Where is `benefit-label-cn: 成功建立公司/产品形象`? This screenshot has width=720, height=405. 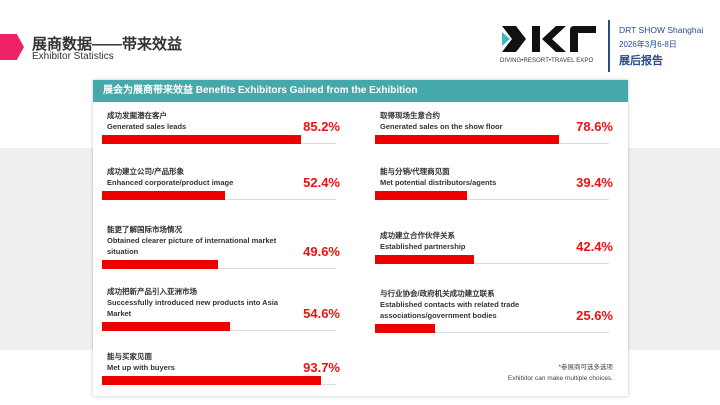
benefit-label-cn: 成功建立公司/产品形象 is located at coordinates (146, 171).